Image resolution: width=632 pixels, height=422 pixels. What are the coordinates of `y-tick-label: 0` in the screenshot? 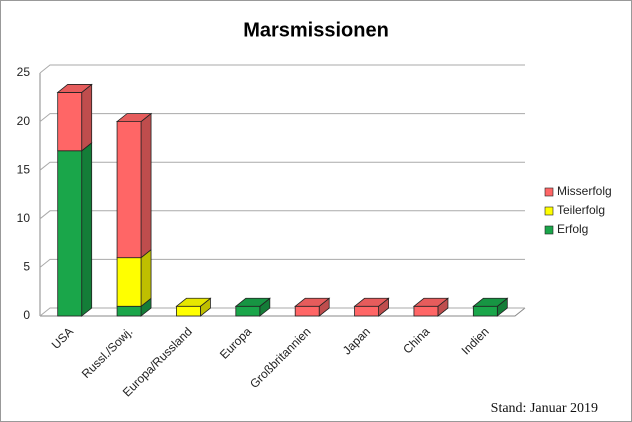 It's located at (26, 315).